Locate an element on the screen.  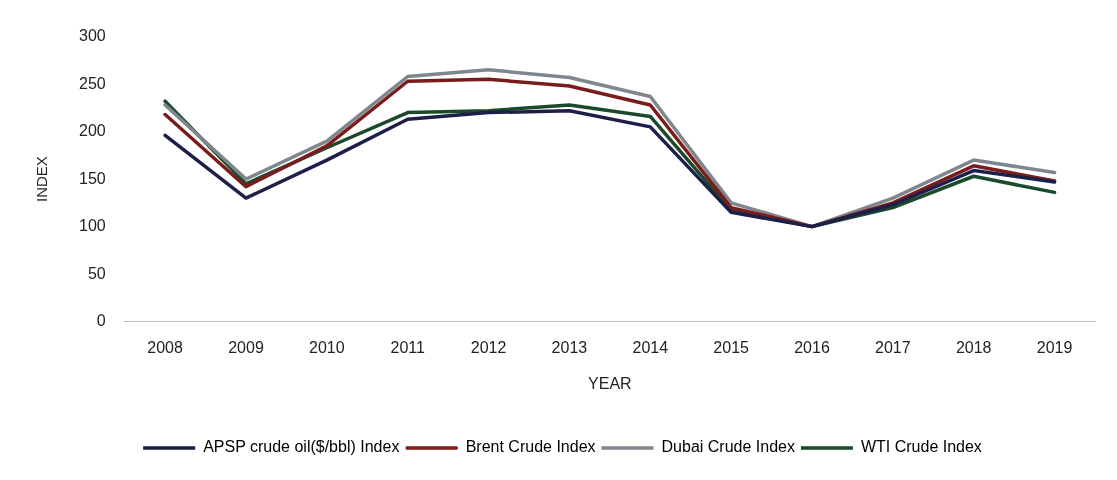
x-tick-label: 2013 is located at coordinates (569, 347).